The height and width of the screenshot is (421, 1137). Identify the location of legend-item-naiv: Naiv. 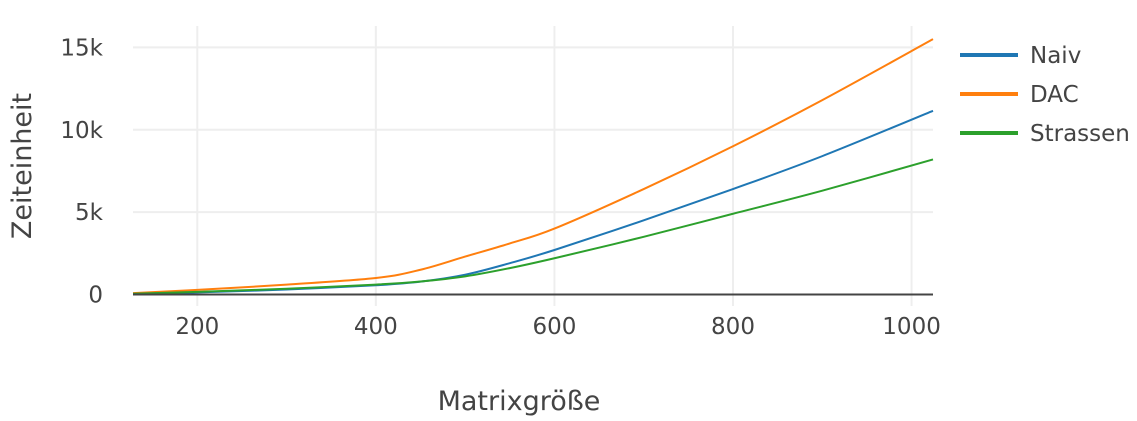
(1020, 56).